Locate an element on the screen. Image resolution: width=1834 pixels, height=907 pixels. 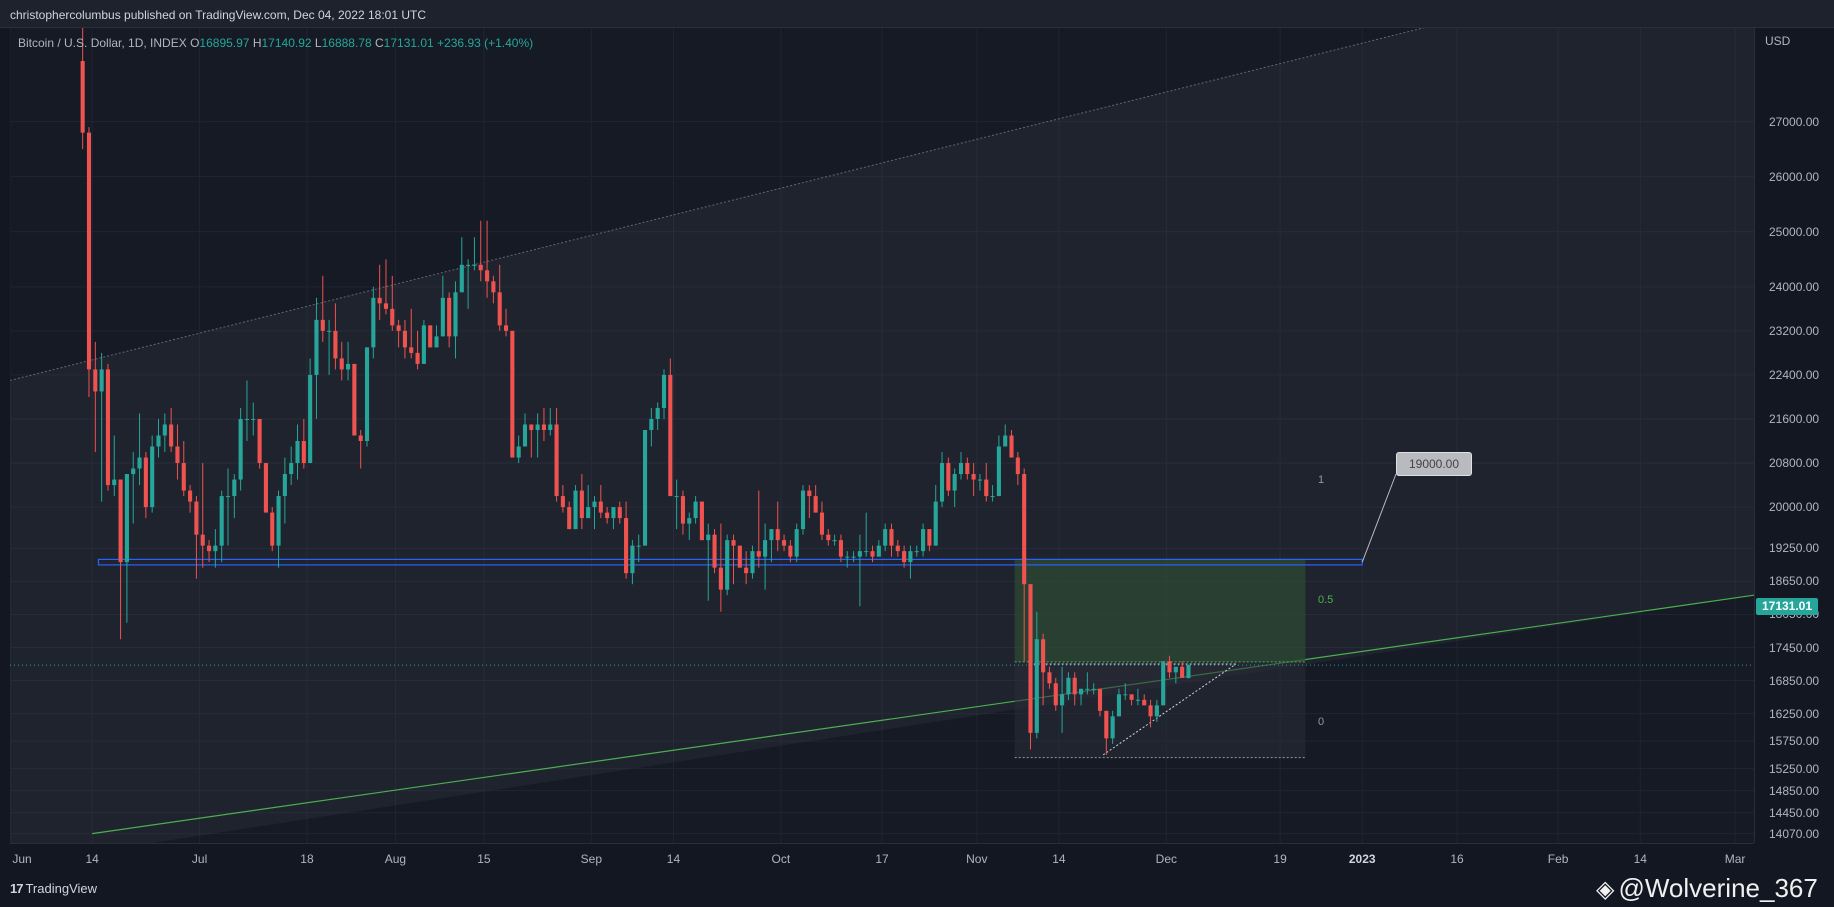
tradingview-logo: 17 TradingView is located at coordinates (53, 888).